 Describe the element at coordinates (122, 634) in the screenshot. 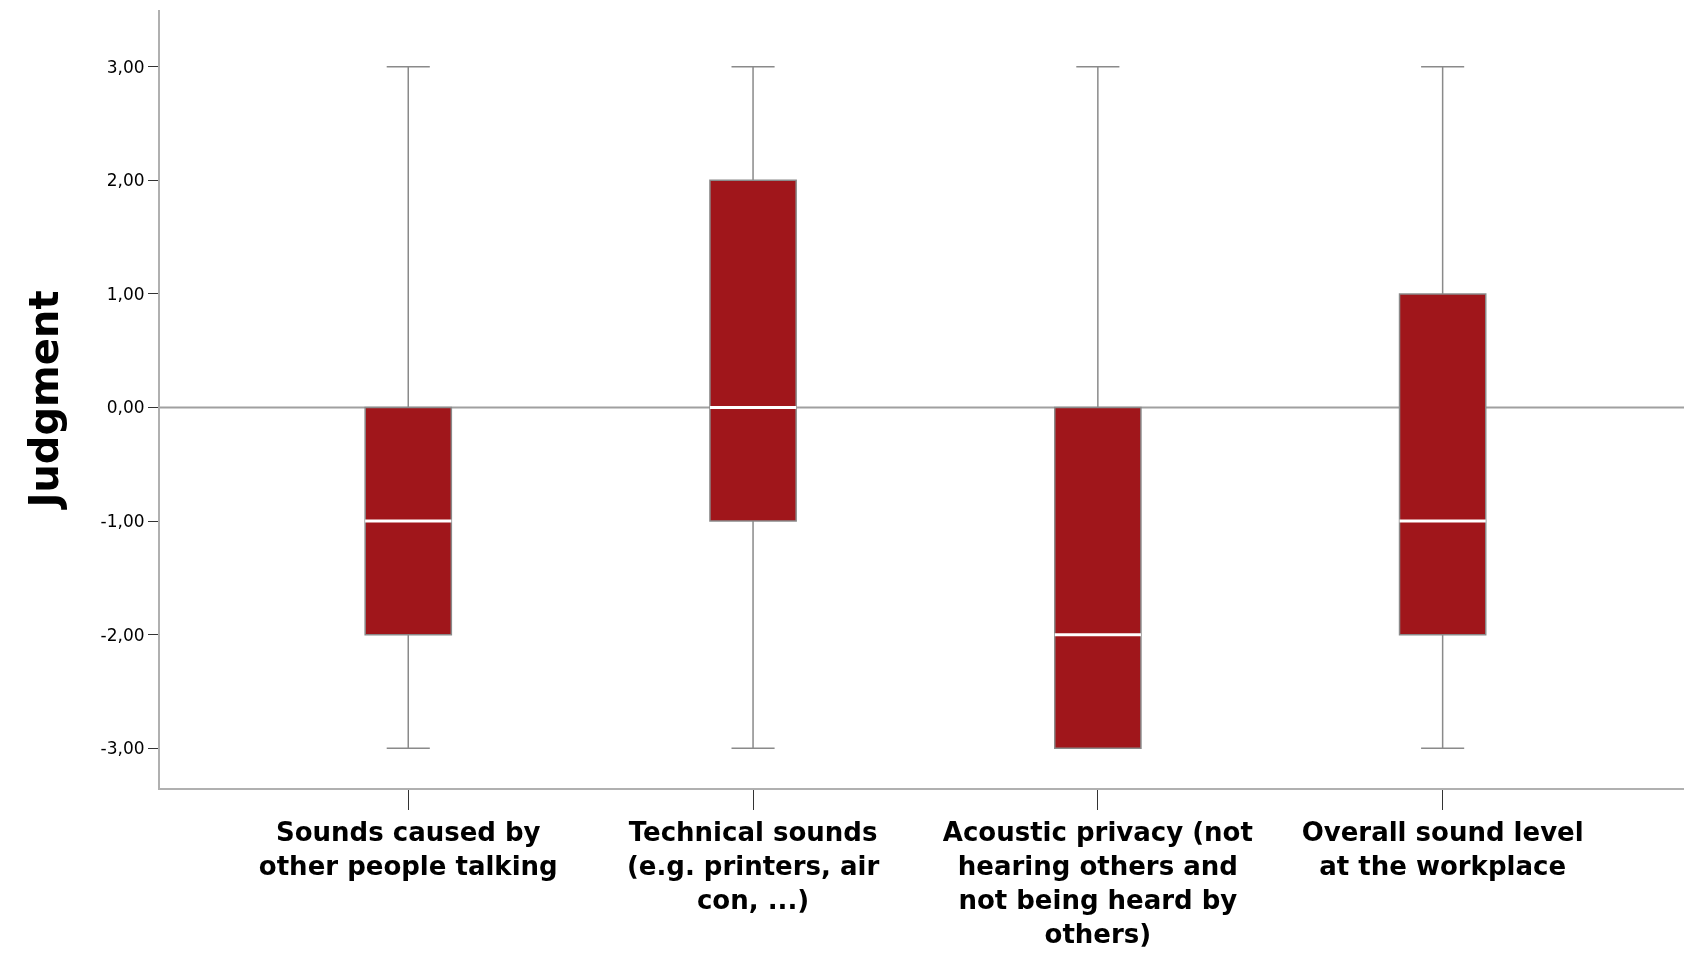

I see `y-tick-label: -2,00` at that location.